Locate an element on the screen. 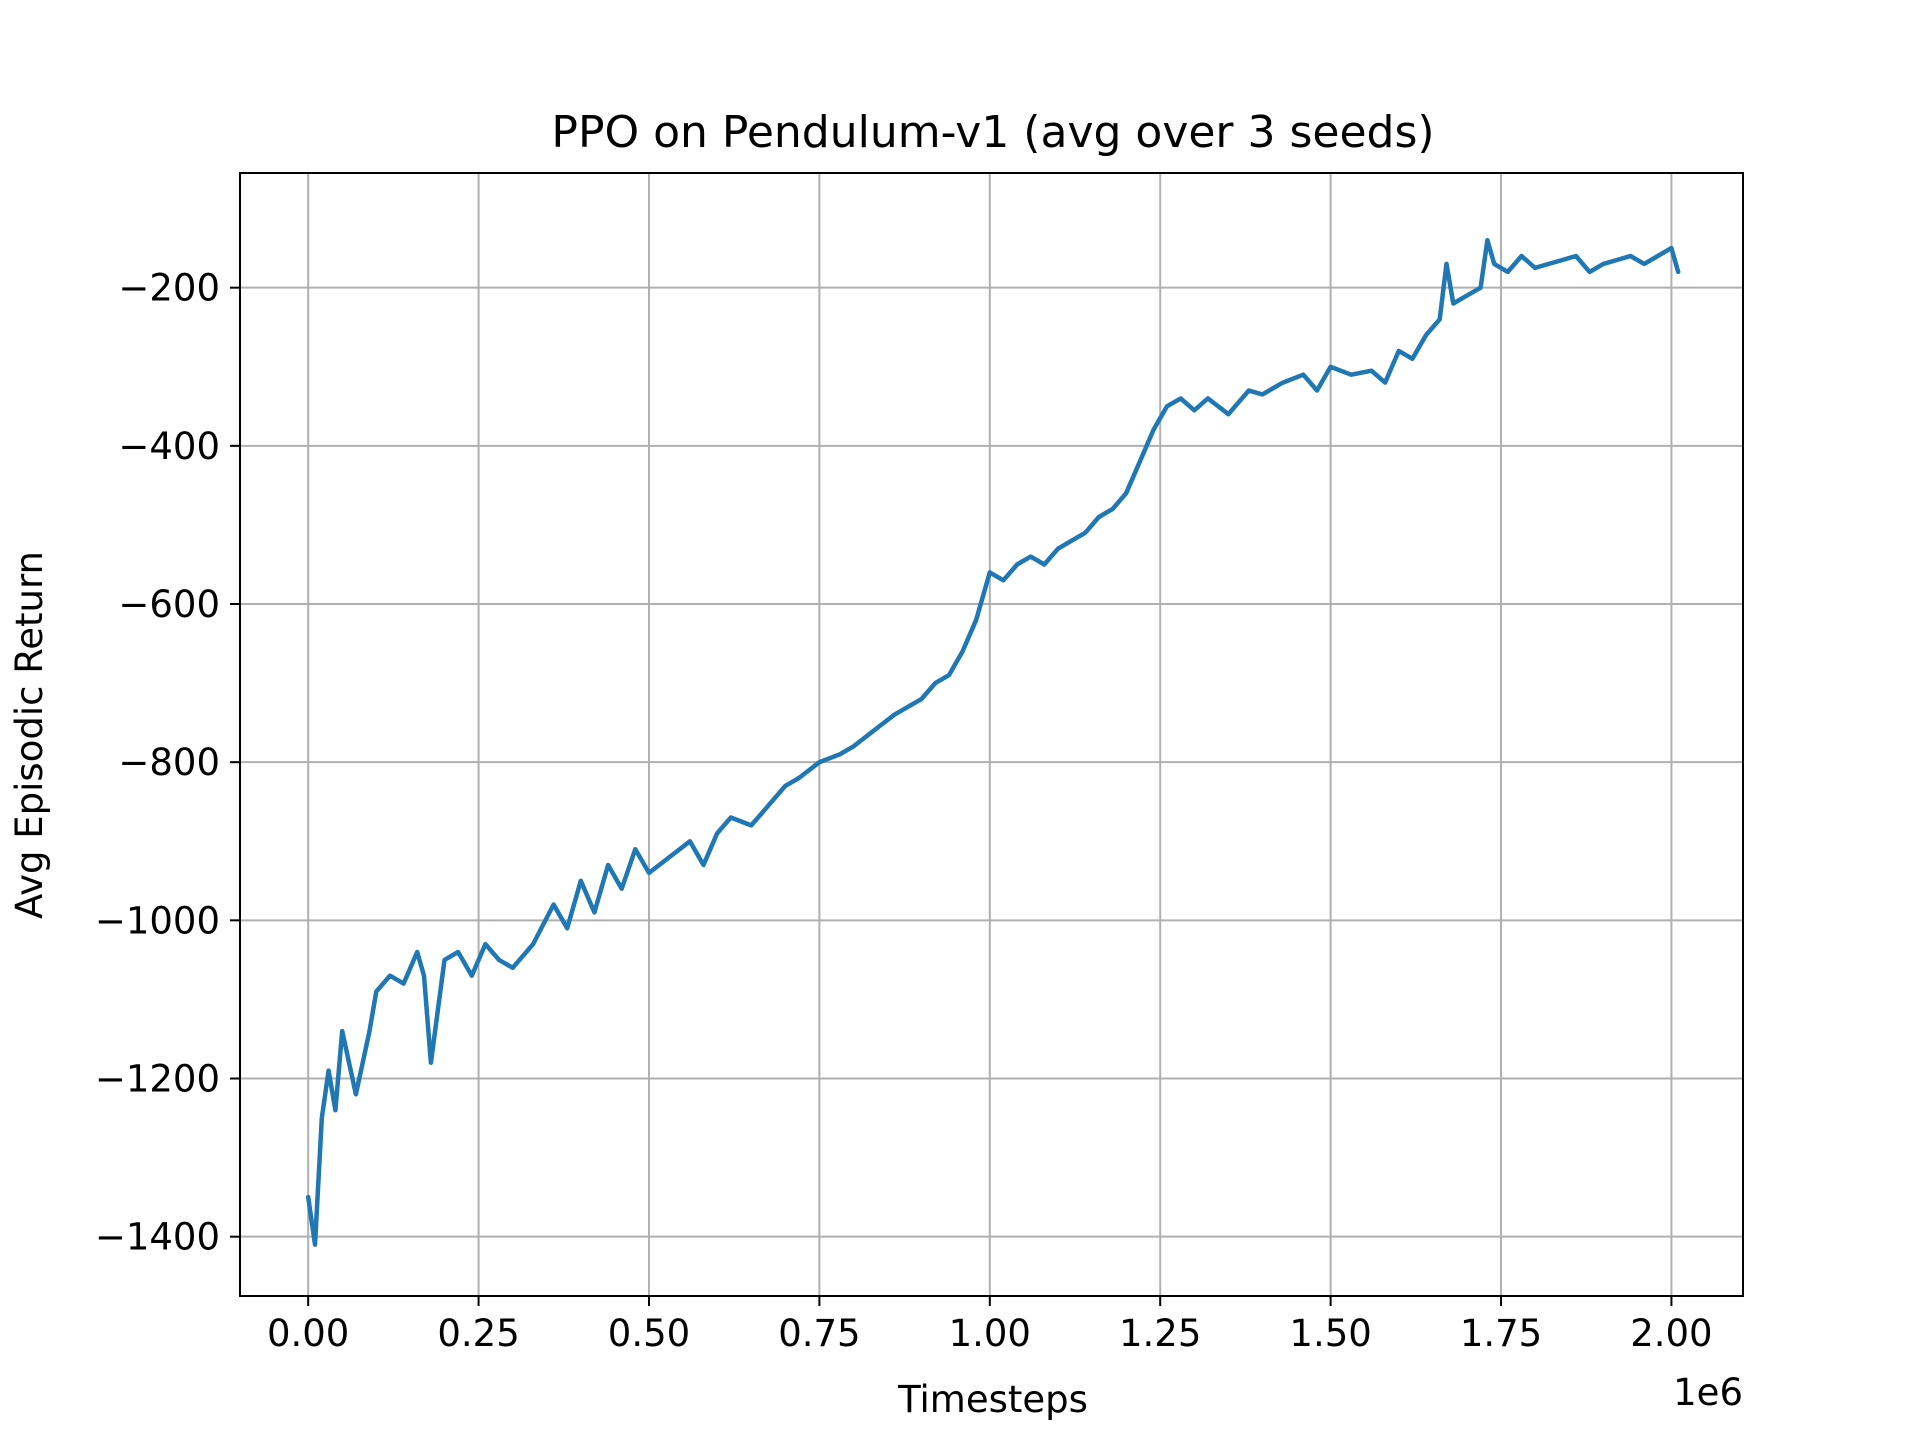 This screenshot has width=1920, height=1440. chart-title: PPO on Pendulum-v1 (avg over 3 seeds) is located at coordinates (992, 132).